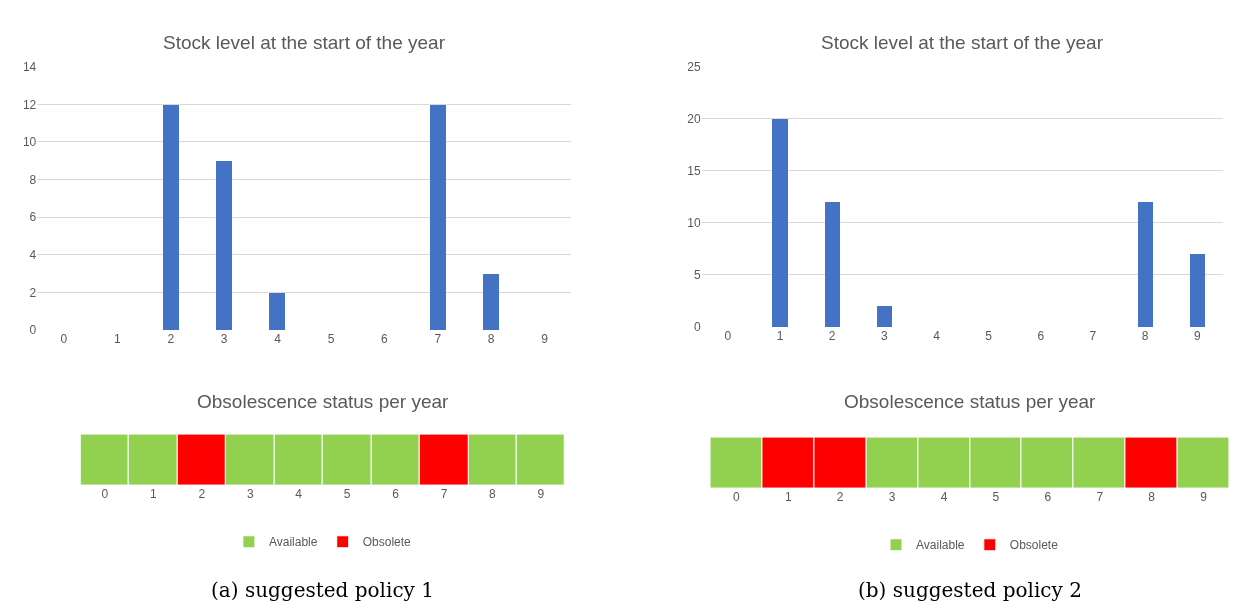 Image resolution: width=1242 pixels, height=612 pixels. Describe the element at coordinates (970, 590) in the screenshot. I see `text: (b) suggested policy 2` at that location.